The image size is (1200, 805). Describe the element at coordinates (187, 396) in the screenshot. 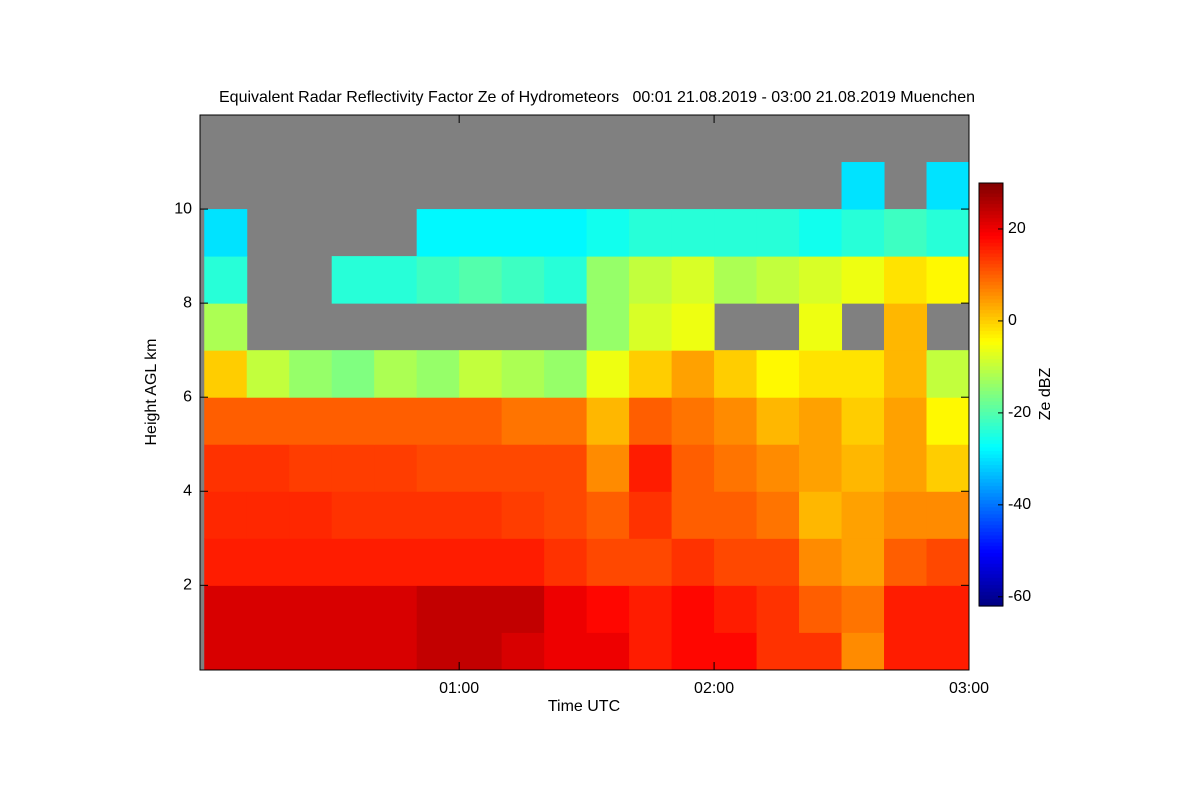

I see `y-tick-label: 6` at that location.